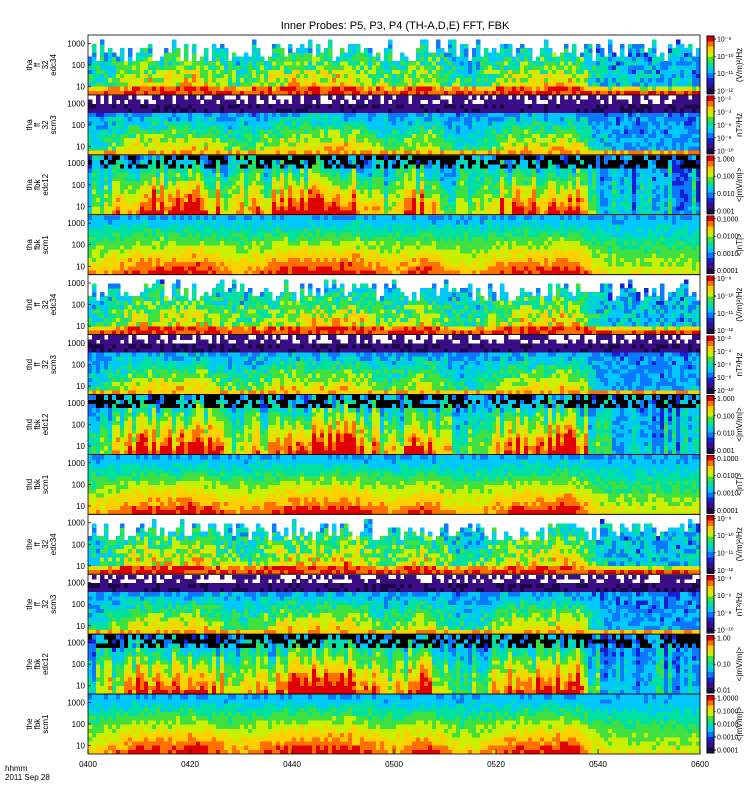  What do you see at coordinates (394, 484) in the screenshot?
I see `spectrogram-thd-scm1` at bounding box center [394, 484].